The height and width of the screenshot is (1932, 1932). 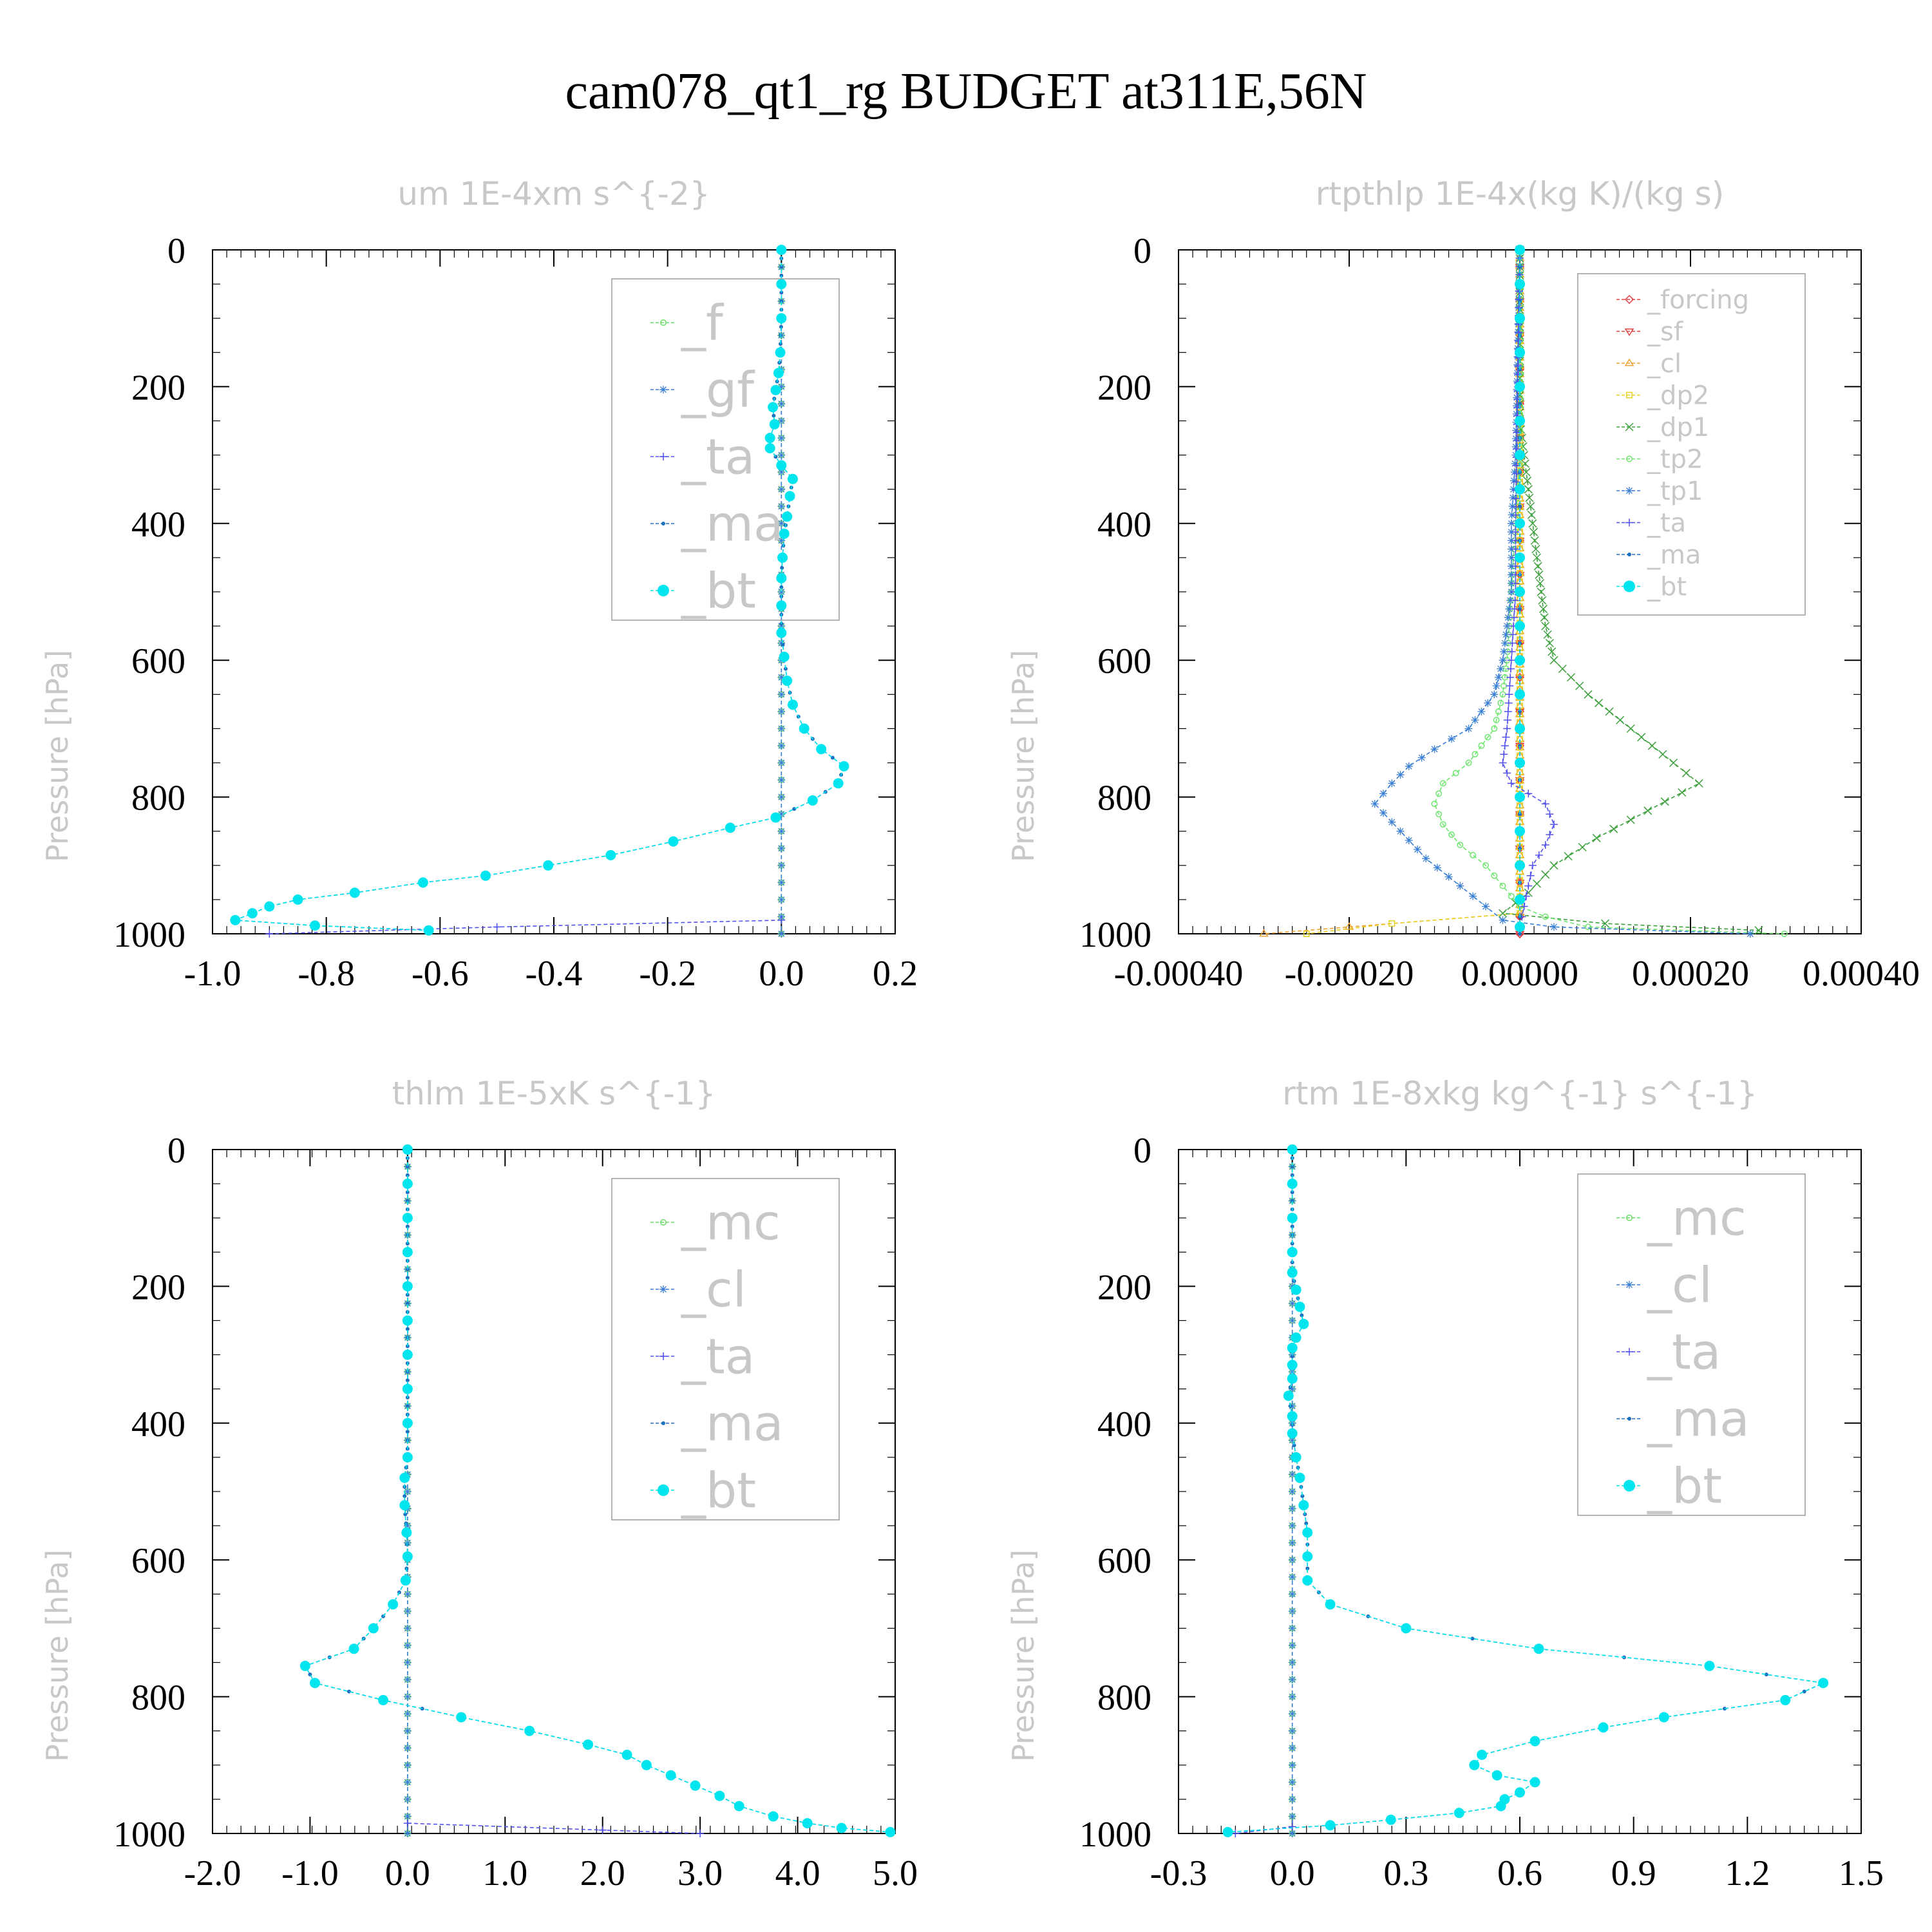 I want to click on legend-entry: _ta, so click(x=718, y=457).